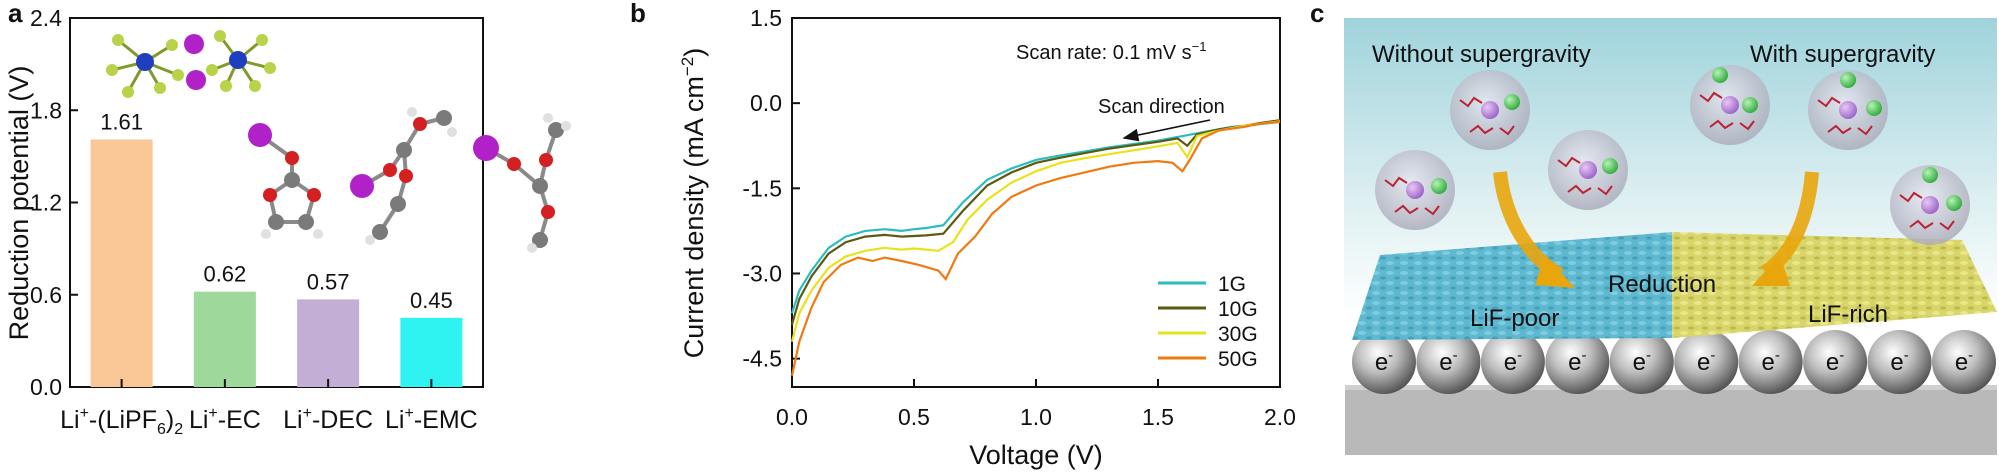 This screenshot has height=474, width=1999. Describe the element at coordinates (431, 300) in the screenshot. I see `bar-value-label: 0.45` at that location.